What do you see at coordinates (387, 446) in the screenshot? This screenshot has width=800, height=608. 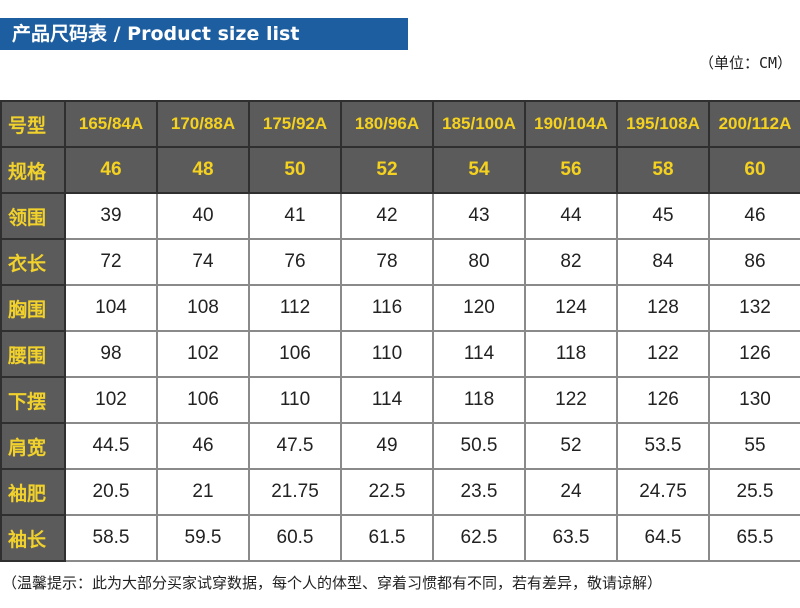 I see `table-cell: 49` at bounding box center [387, 446].